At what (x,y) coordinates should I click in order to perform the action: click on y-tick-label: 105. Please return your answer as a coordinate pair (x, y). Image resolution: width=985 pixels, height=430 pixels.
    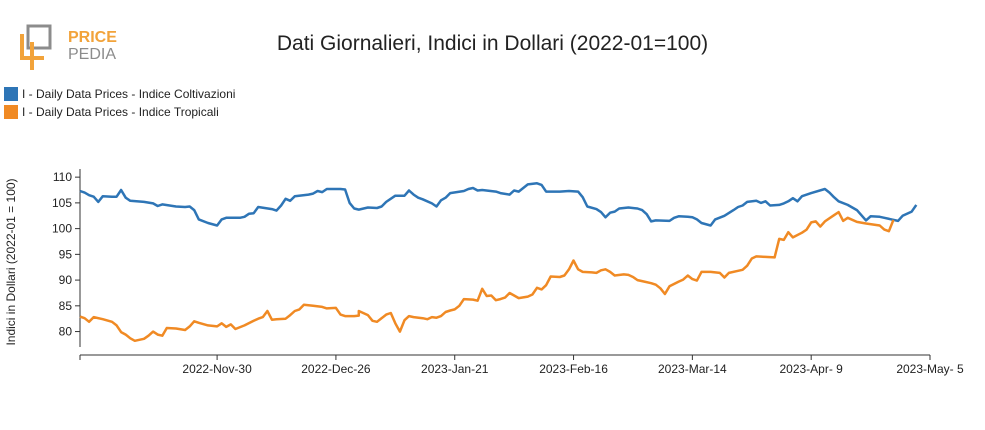
    Looking at the image, I should click on (62, 203).